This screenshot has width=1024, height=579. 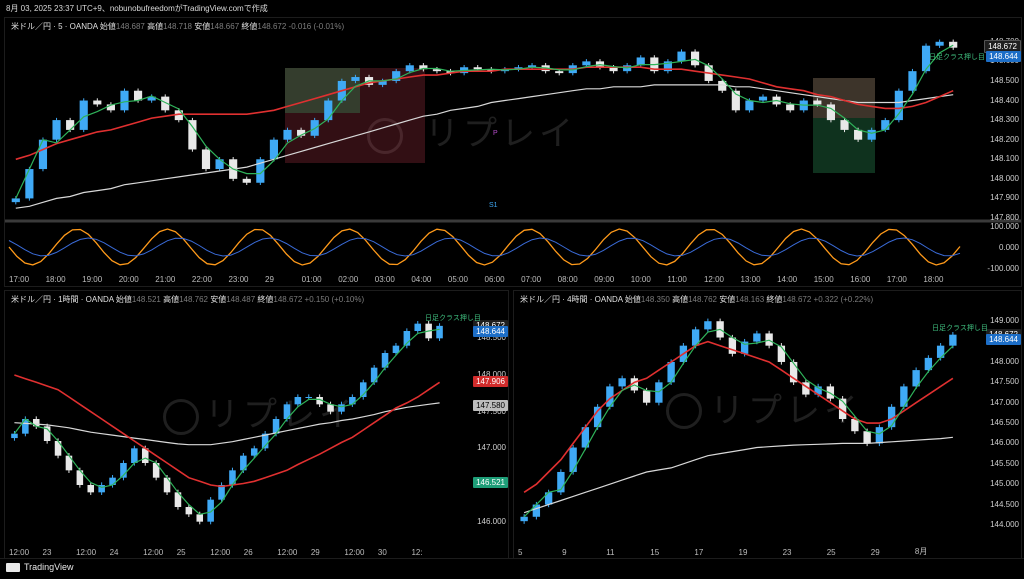 I want to click on ma-green-line, so click(x=738, y=423).